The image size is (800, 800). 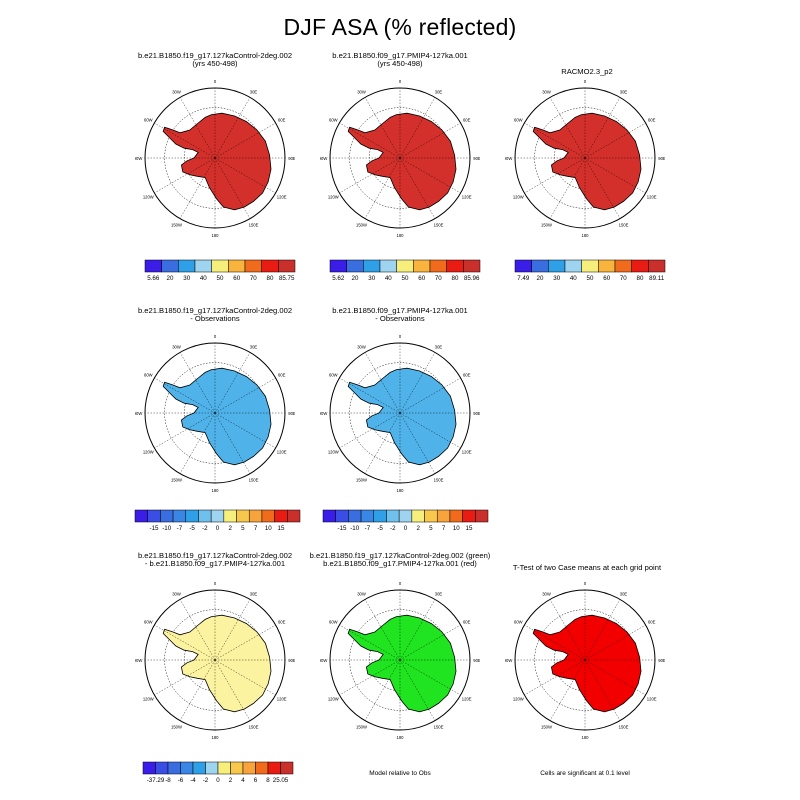 What do you see at coordinates (256, 780) in the screenshot?
I see `colorbar-label: 6` at bounding box center [256, 780].